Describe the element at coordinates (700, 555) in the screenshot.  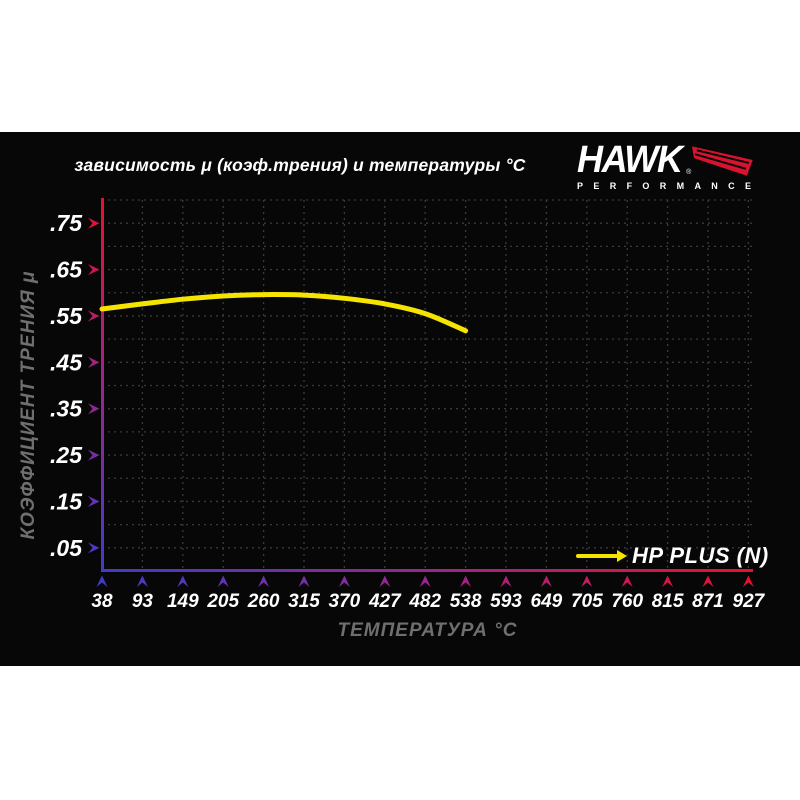
I see `legend-label: HP PLUS (N)` at that location.